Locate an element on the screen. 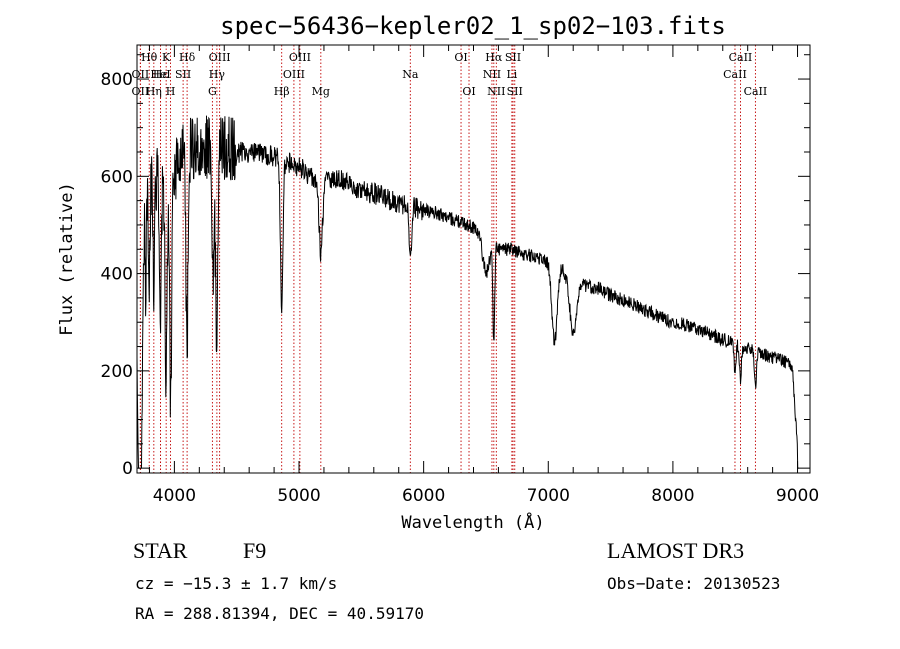  y-tick-label: 0 is located at coordinates (127, 469).